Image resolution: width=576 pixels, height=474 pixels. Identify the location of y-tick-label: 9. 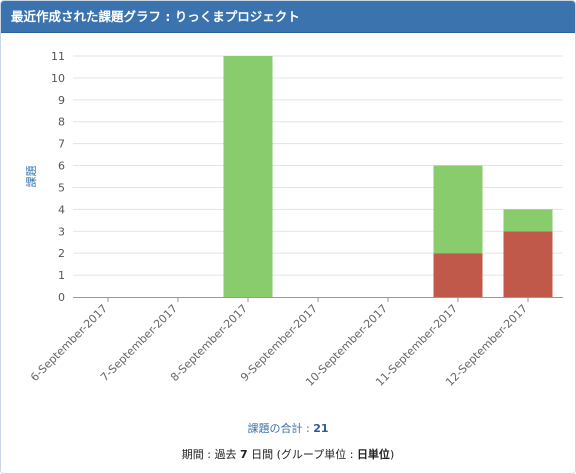
(61, 100).